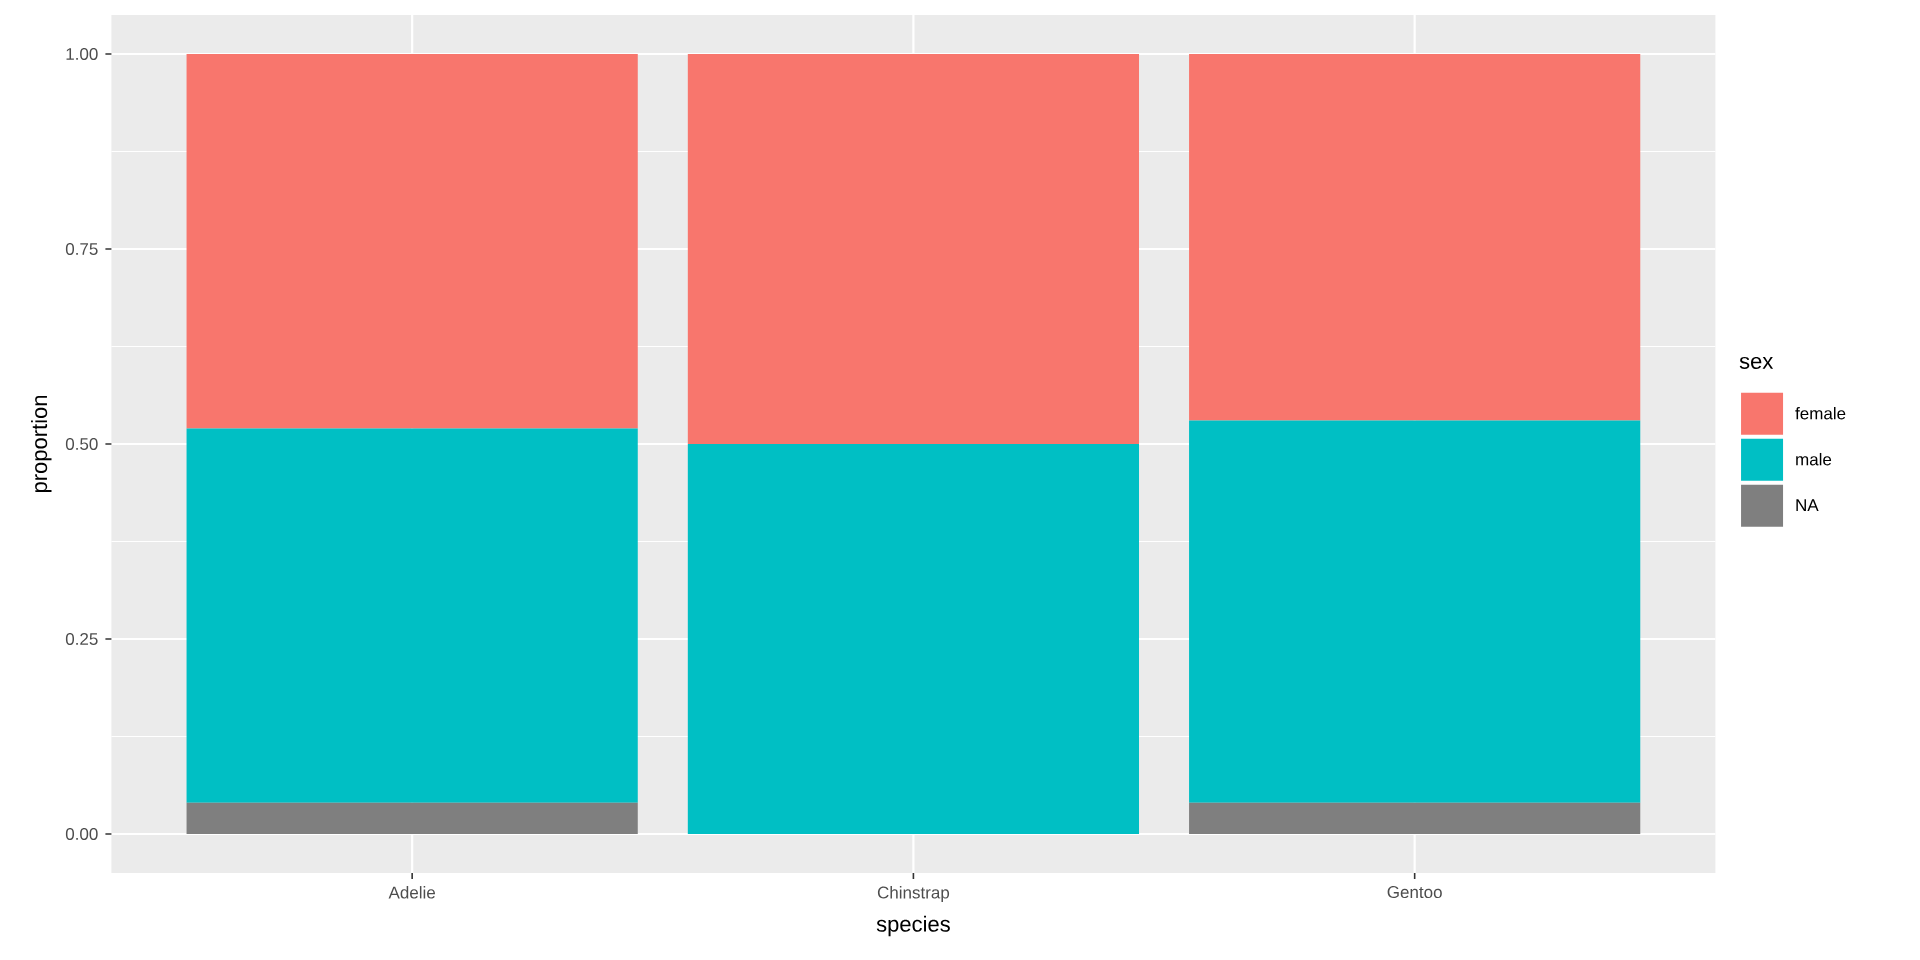  I want to click on y-tick-label: 0.25, so click(81, 639).